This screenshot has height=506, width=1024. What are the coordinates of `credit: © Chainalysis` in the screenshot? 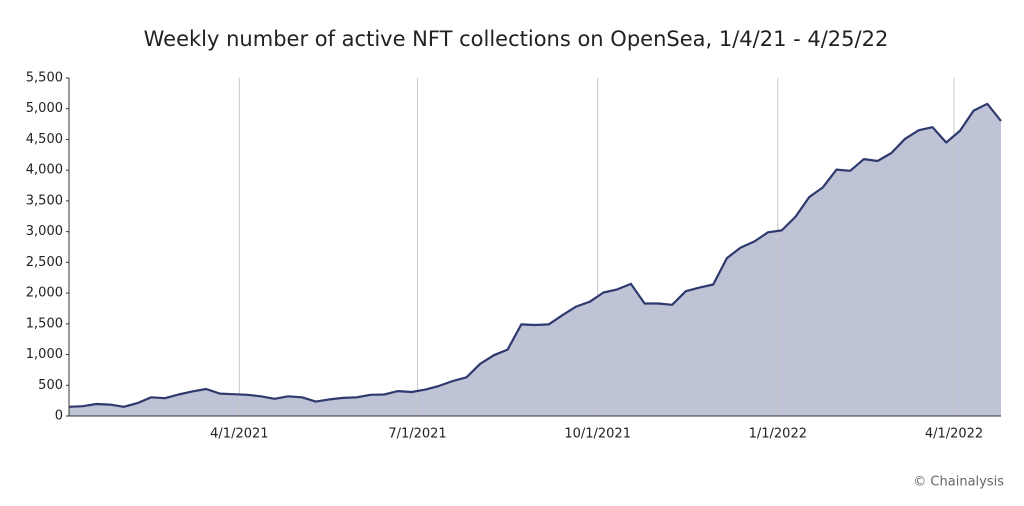 It's located at (958, 482).